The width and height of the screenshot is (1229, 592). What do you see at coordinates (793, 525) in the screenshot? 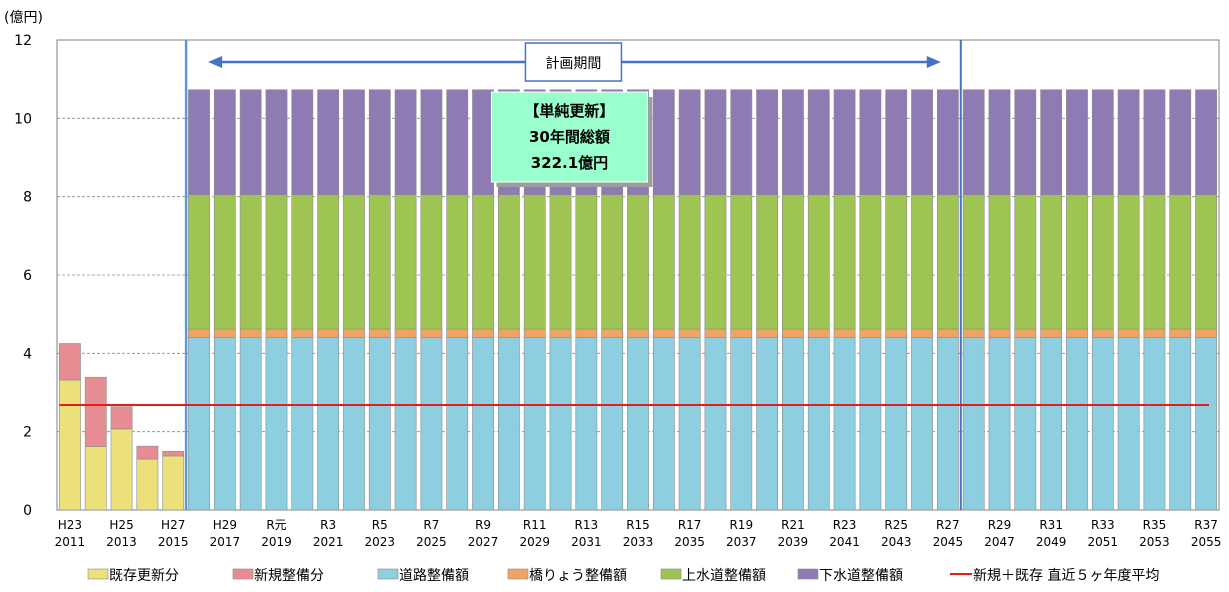
I see `x-tick-era: R21` at bounding box center [793, 525].